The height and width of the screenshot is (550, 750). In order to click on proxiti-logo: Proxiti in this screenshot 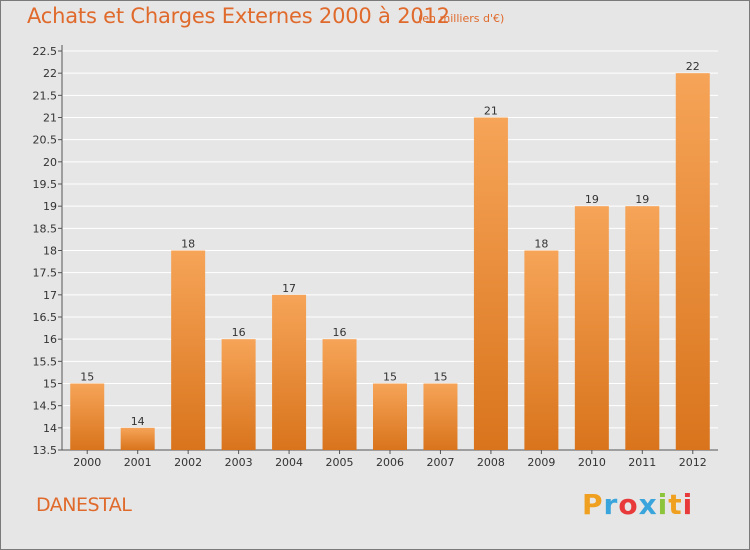, I will do `click(637, 504)`.